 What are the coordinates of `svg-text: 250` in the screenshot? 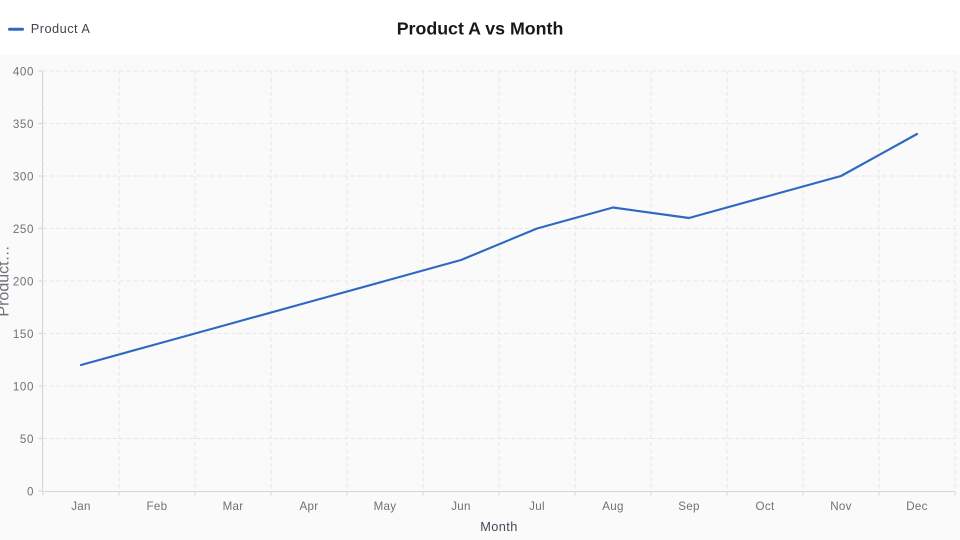 It's located at (23, 229).